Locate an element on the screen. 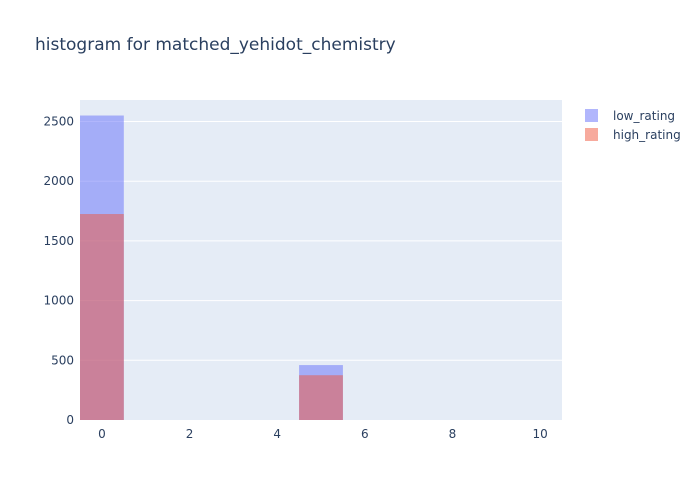 The height and width of the screenshot is (500, 700). x-tick-label: 10 is located at coordinates (539, 434).